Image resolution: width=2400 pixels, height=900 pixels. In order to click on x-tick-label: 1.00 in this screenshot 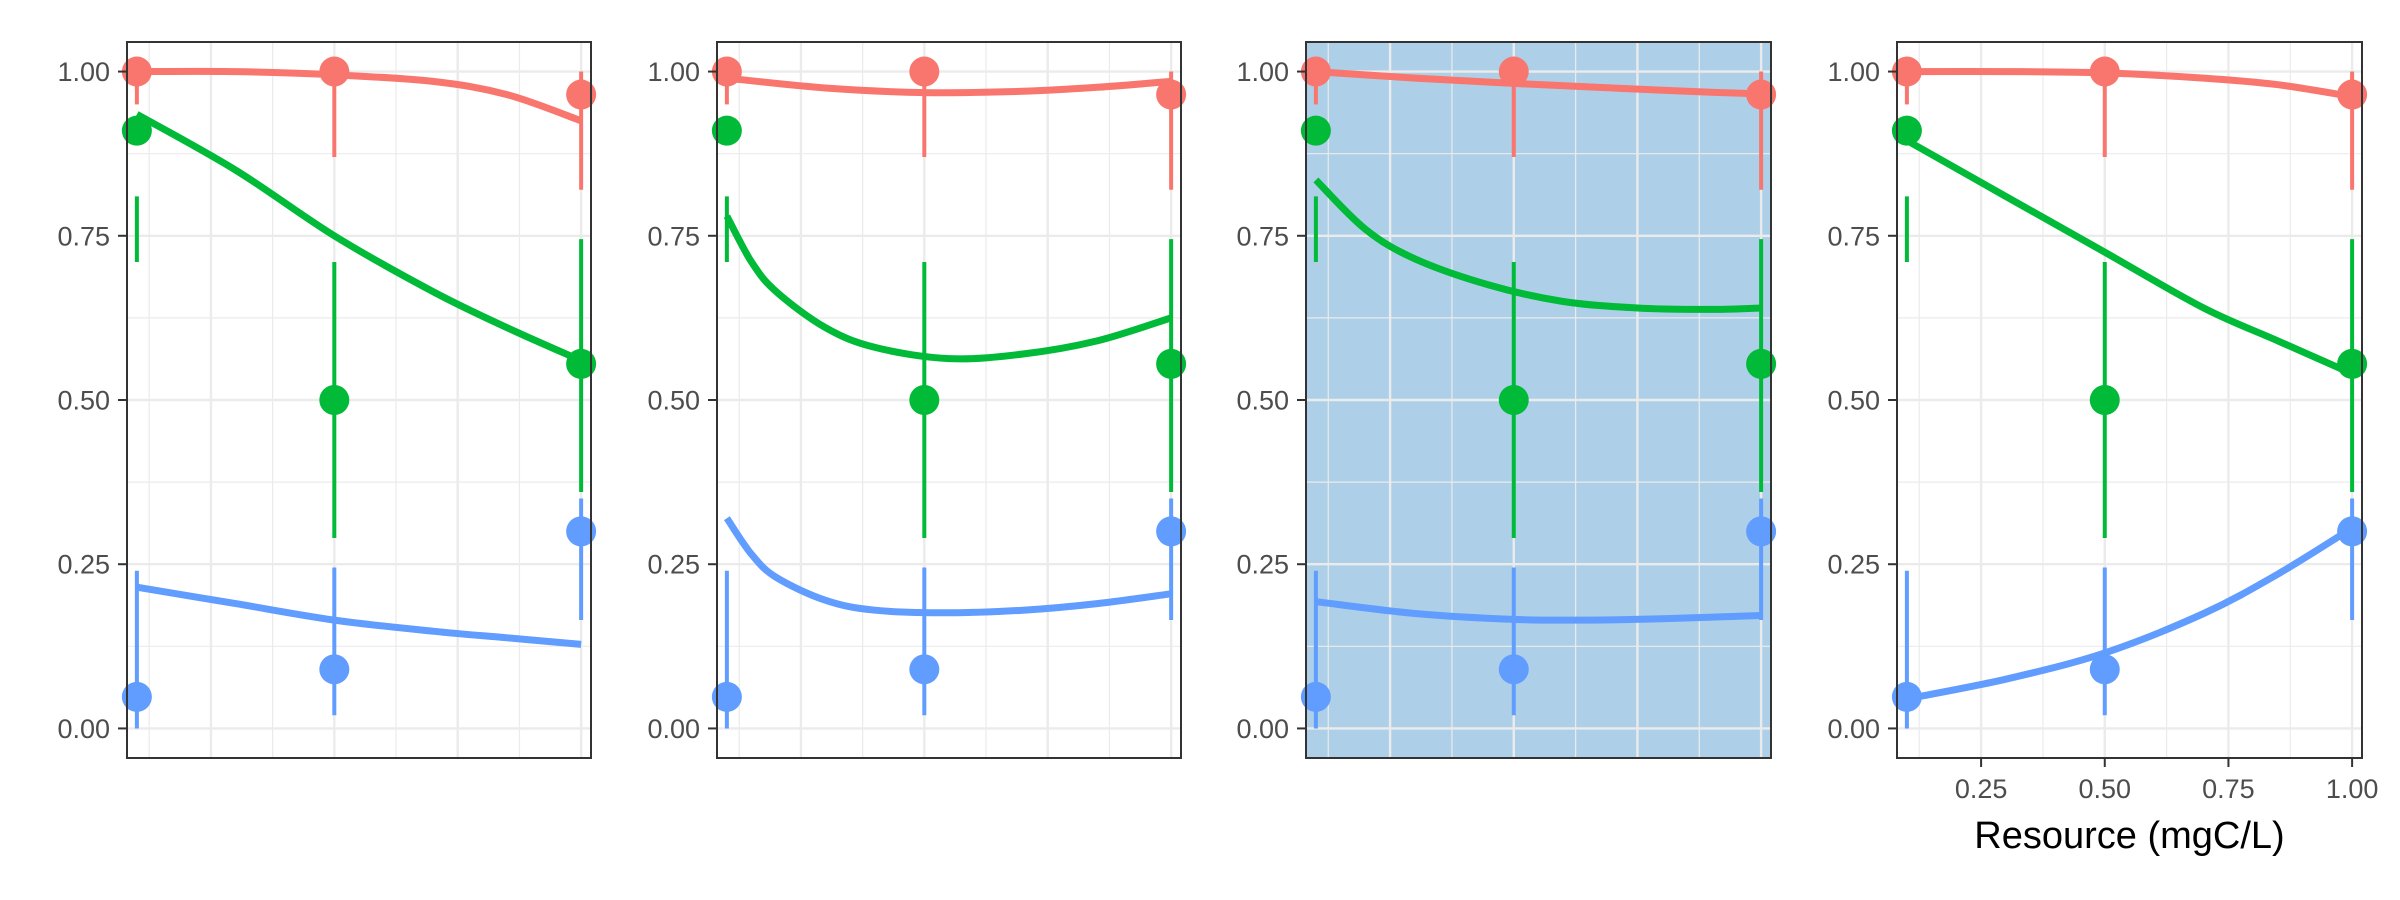, I will do `click(2352, 789)`.